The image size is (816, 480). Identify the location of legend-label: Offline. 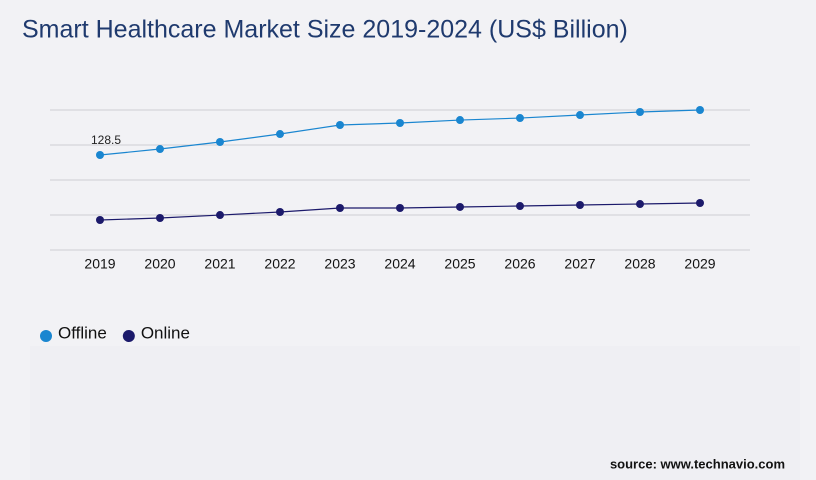
(82, 332).